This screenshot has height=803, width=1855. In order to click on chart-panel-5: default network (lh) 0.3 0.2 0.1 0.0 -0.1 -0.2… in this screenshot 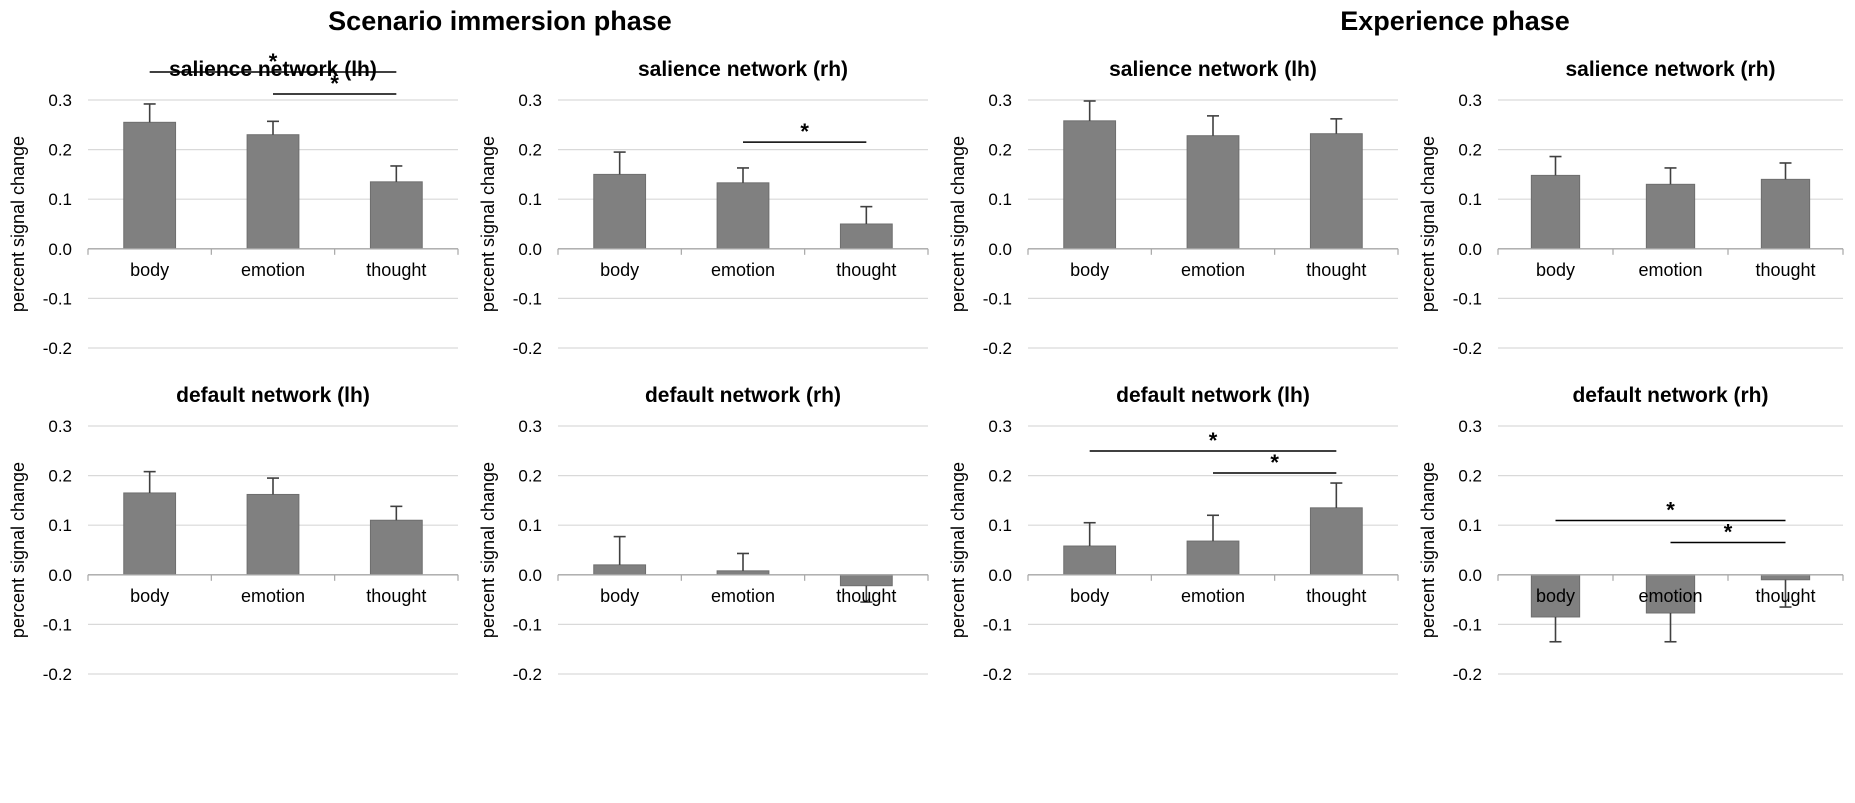, I will do `click(233, 534)`.